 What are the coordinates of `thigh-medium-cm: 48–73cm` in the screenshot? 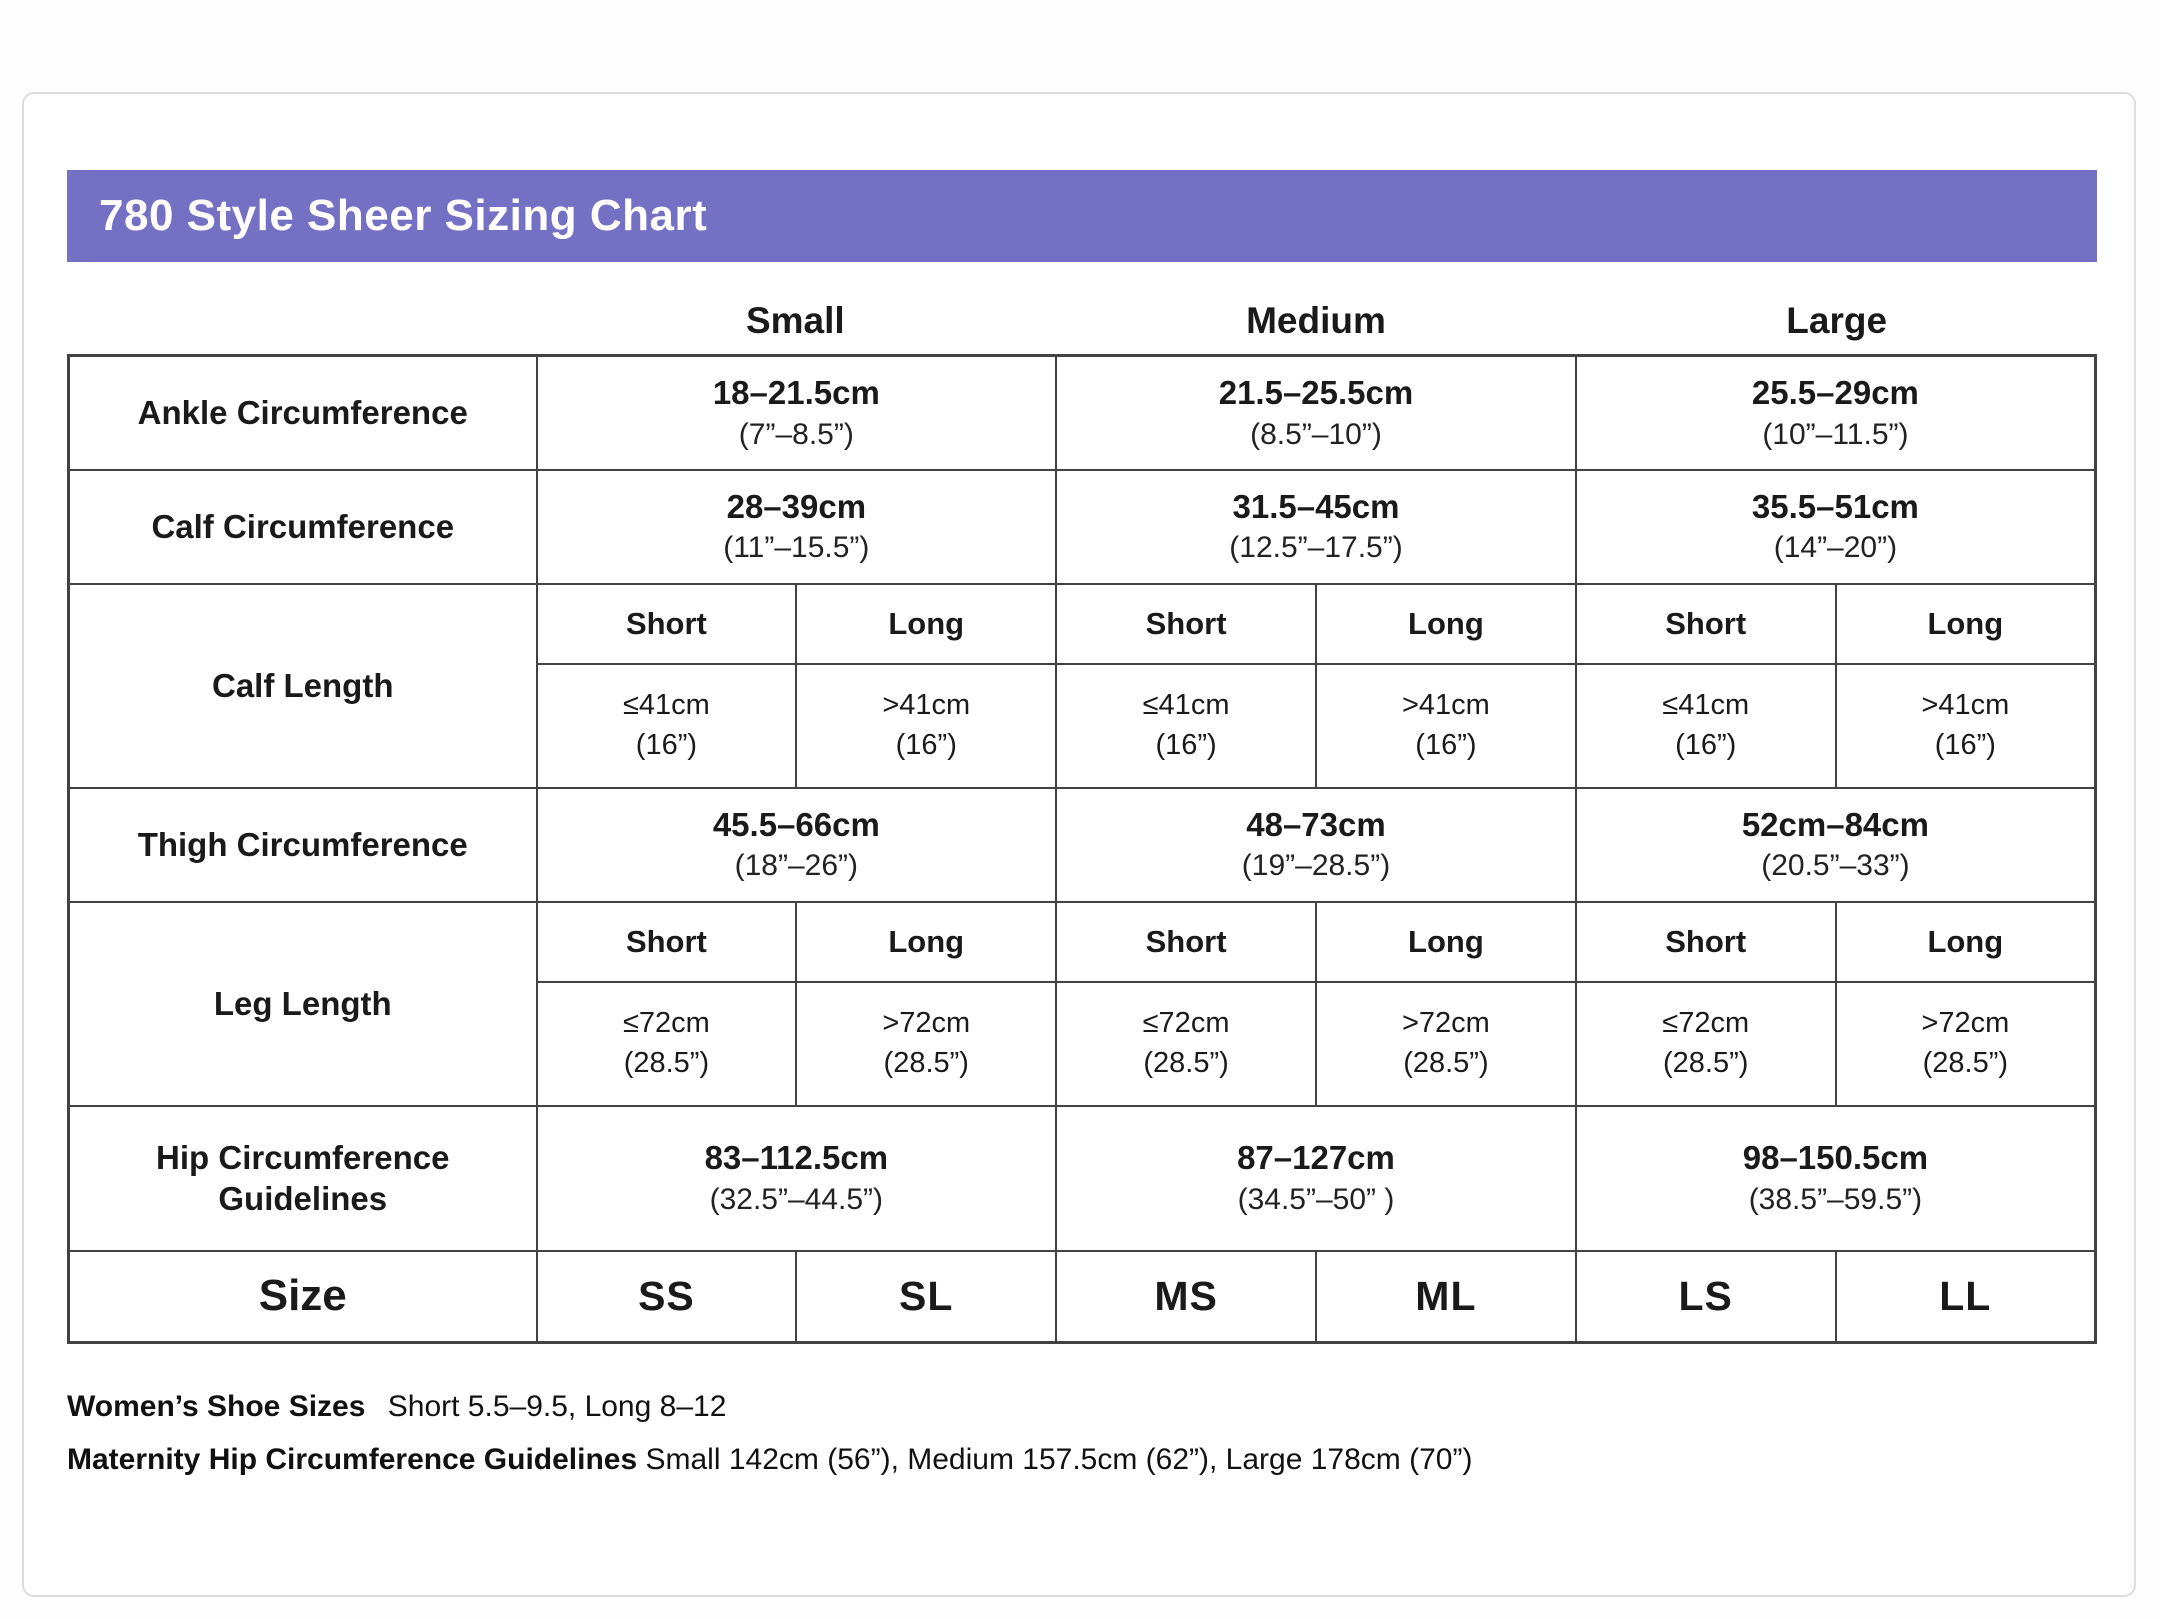 It's located at (1316, 824).